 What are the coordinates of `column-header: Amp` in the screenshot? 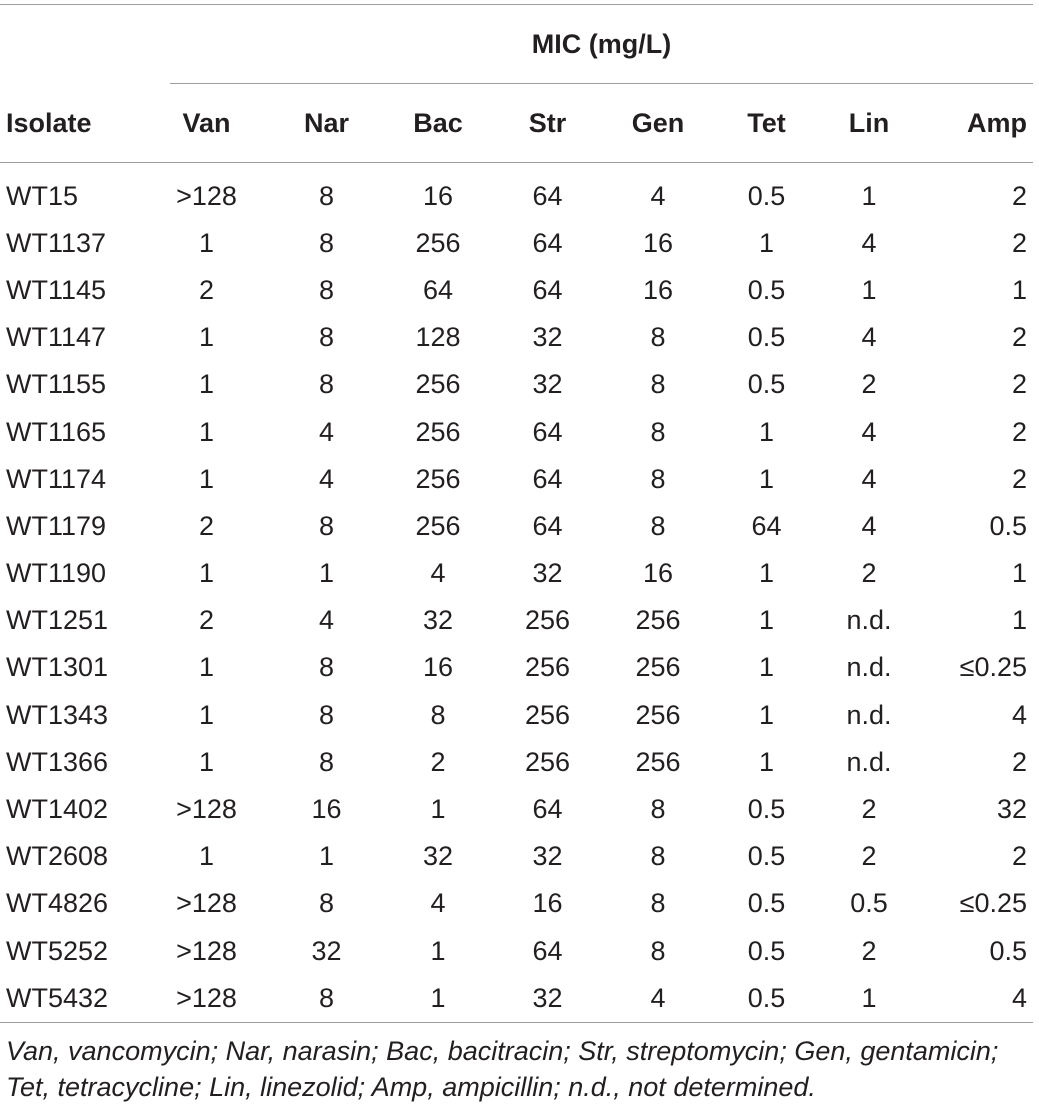 It's located at (962, 124).